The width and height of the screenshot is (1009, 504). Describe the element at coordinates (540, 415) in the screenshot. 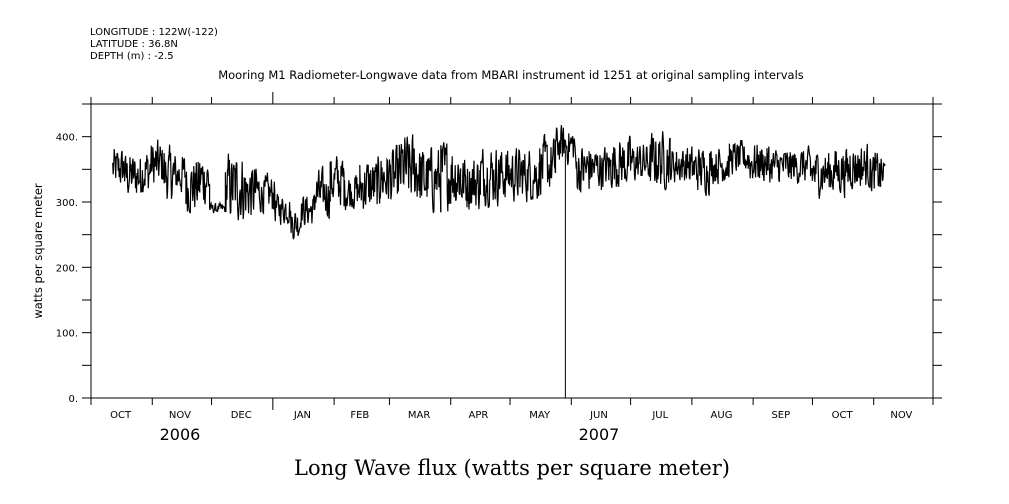

I see `x-month-label: MAY` at that location.